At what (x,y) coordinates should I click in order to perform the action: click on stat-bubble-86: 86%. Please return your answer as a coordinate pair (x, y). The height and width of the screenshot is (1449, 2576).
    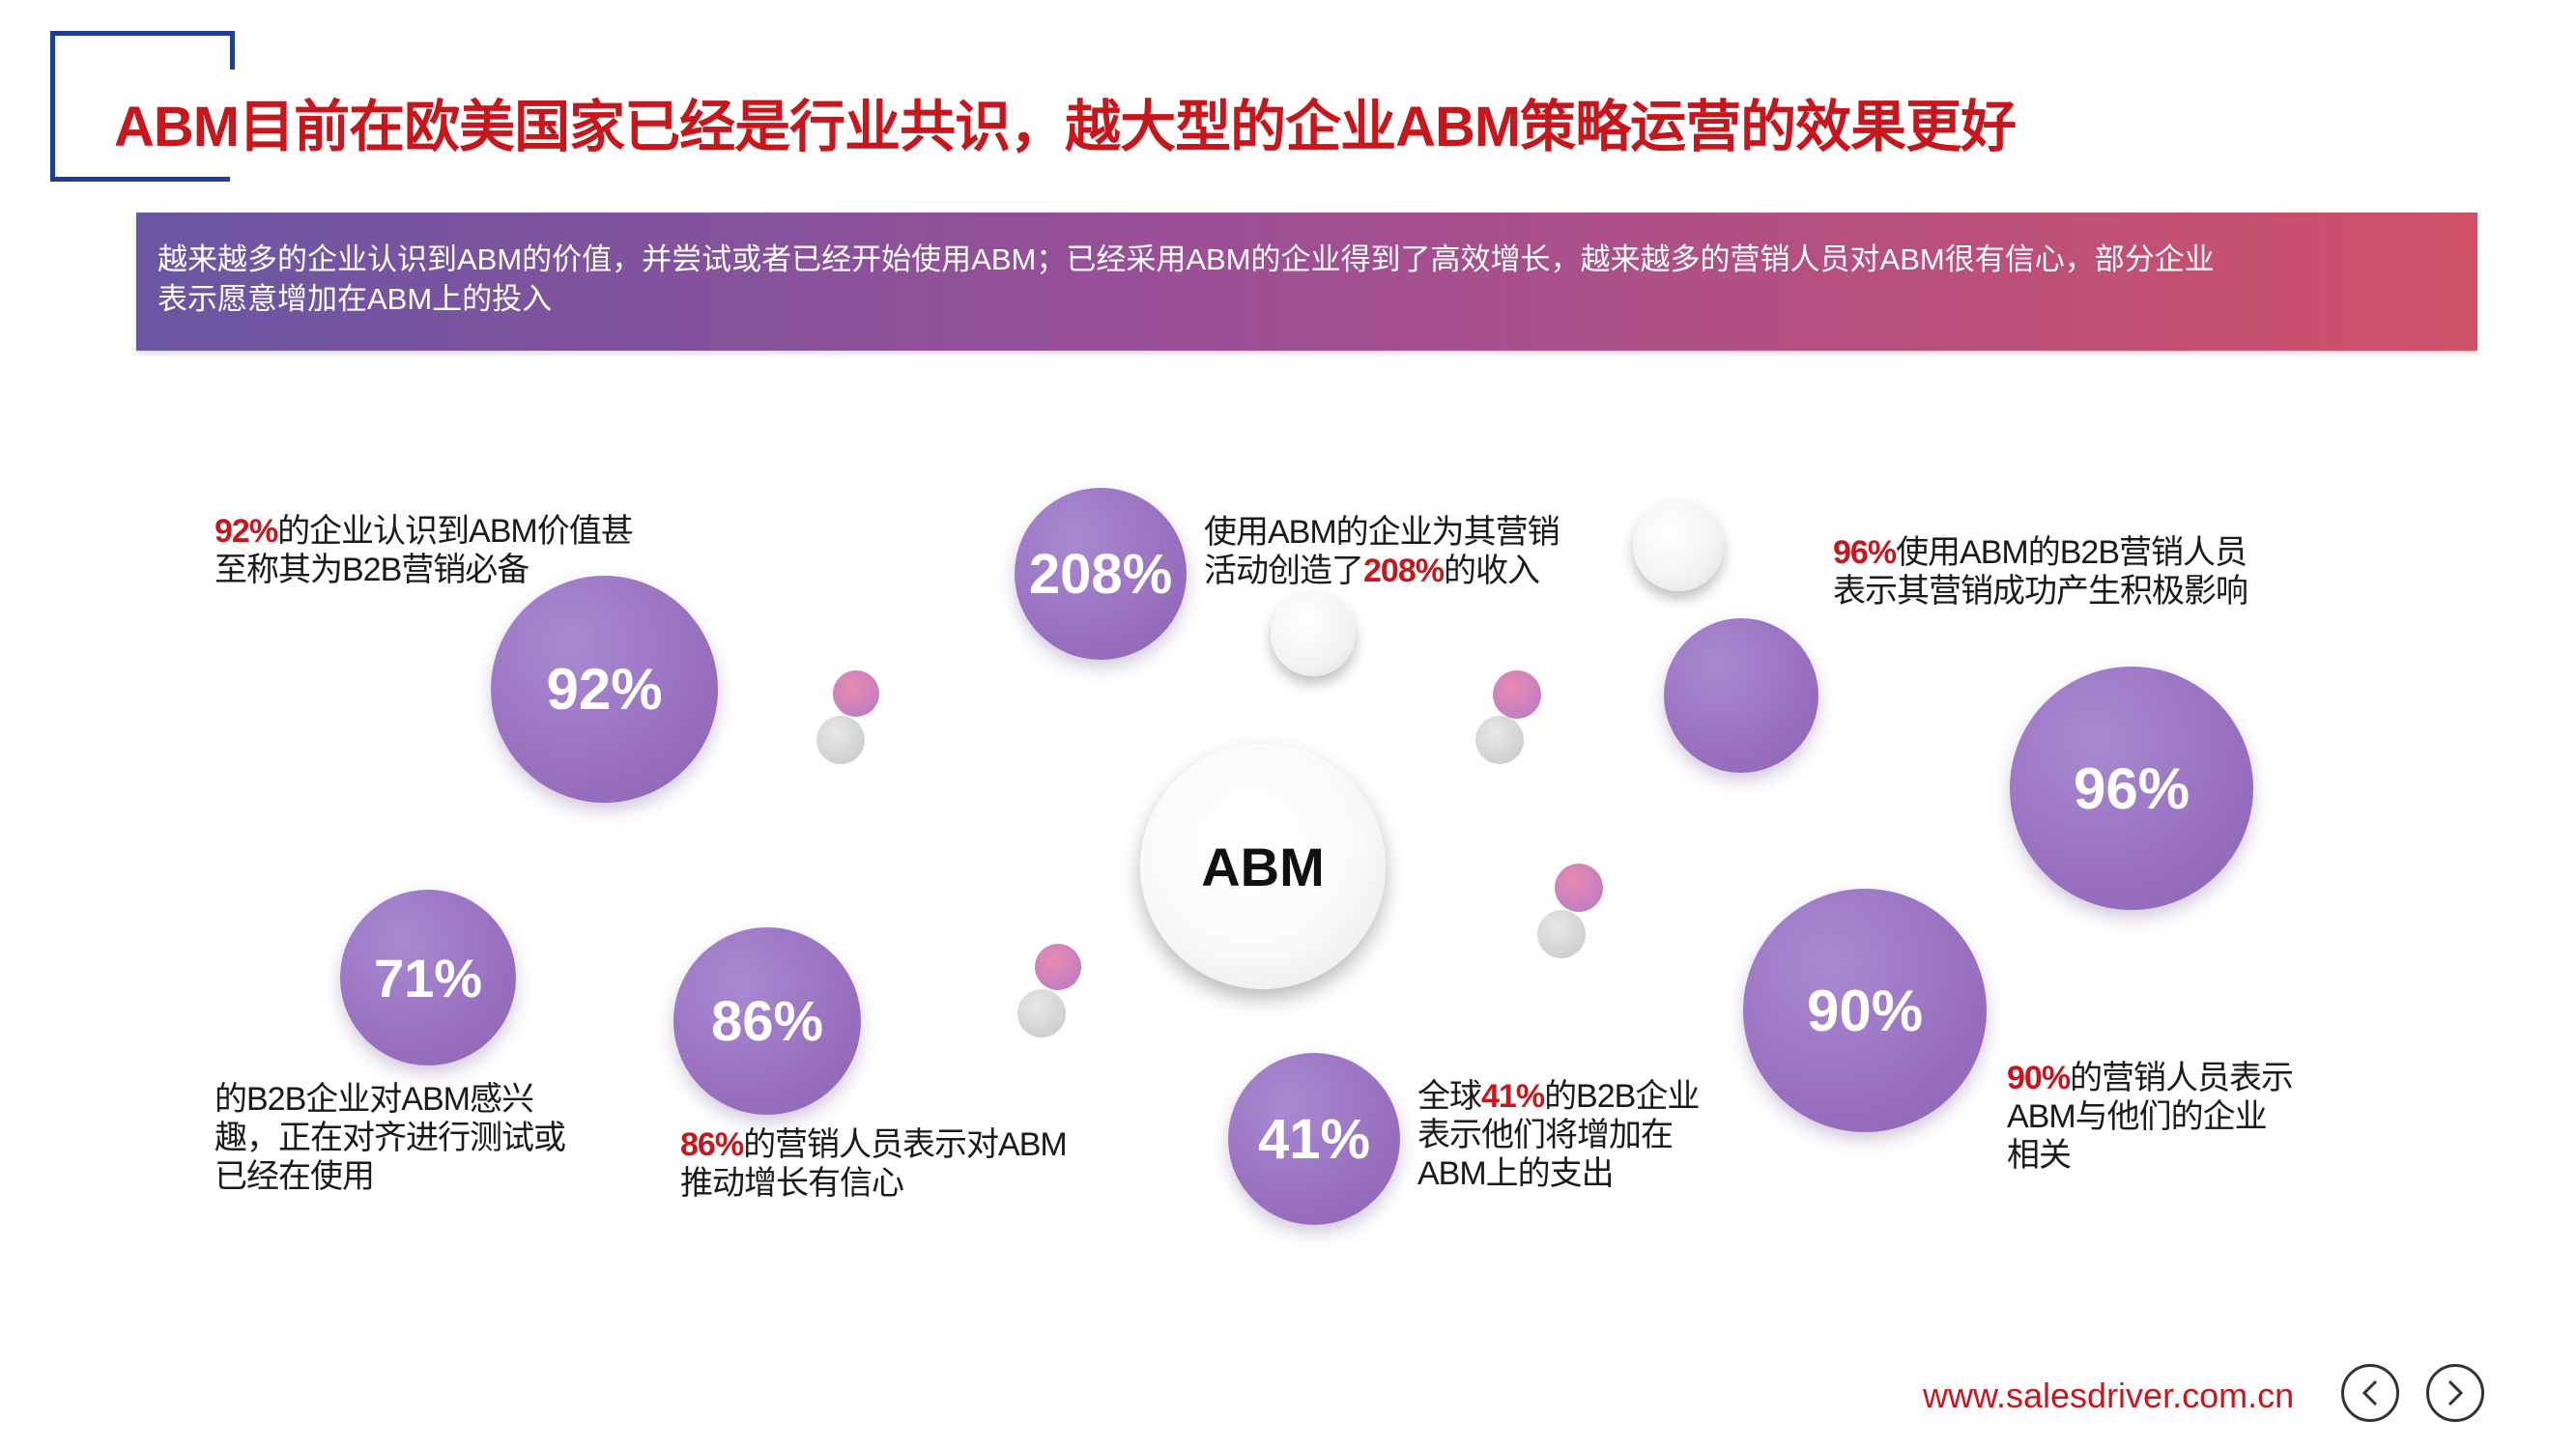
    Looking at the image, I should click on (767, 1021).